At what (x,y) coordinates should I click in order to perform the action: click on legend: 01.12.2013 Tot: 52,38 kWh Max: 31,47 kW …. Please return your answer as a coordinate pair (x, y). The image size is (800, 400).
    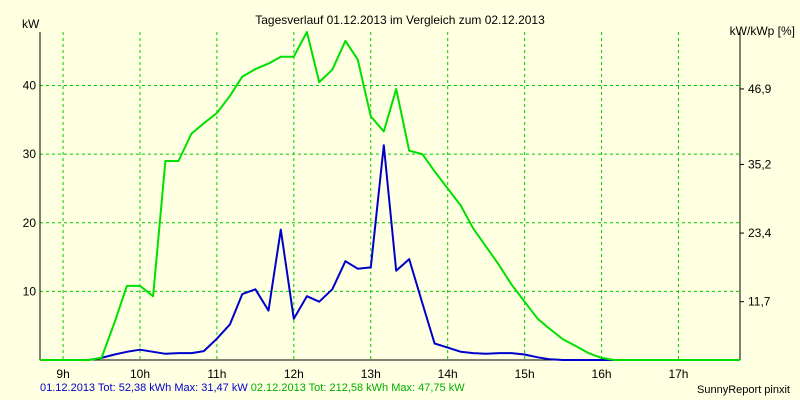
    Looking at the image, I should click on (252, 388).